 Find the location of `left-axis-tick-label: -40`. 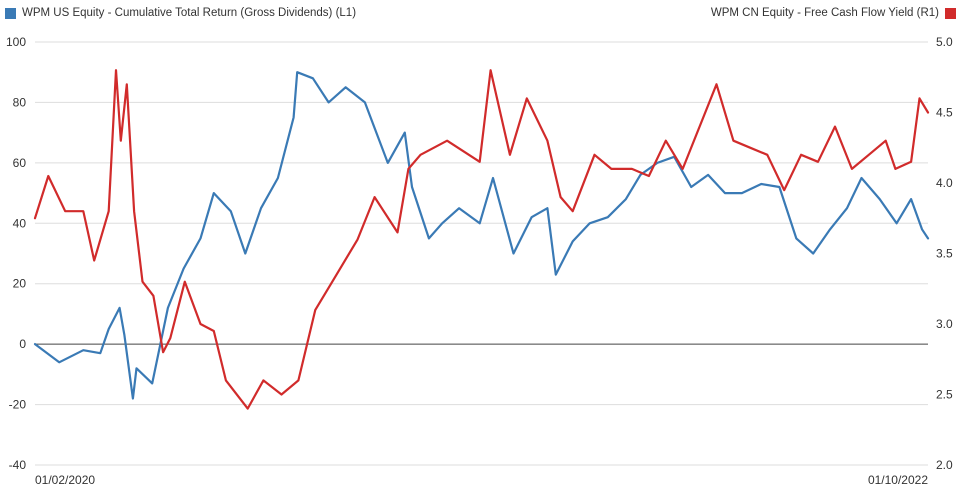

left-axis-tick-label: -40 is located at coordinates (18, 465).